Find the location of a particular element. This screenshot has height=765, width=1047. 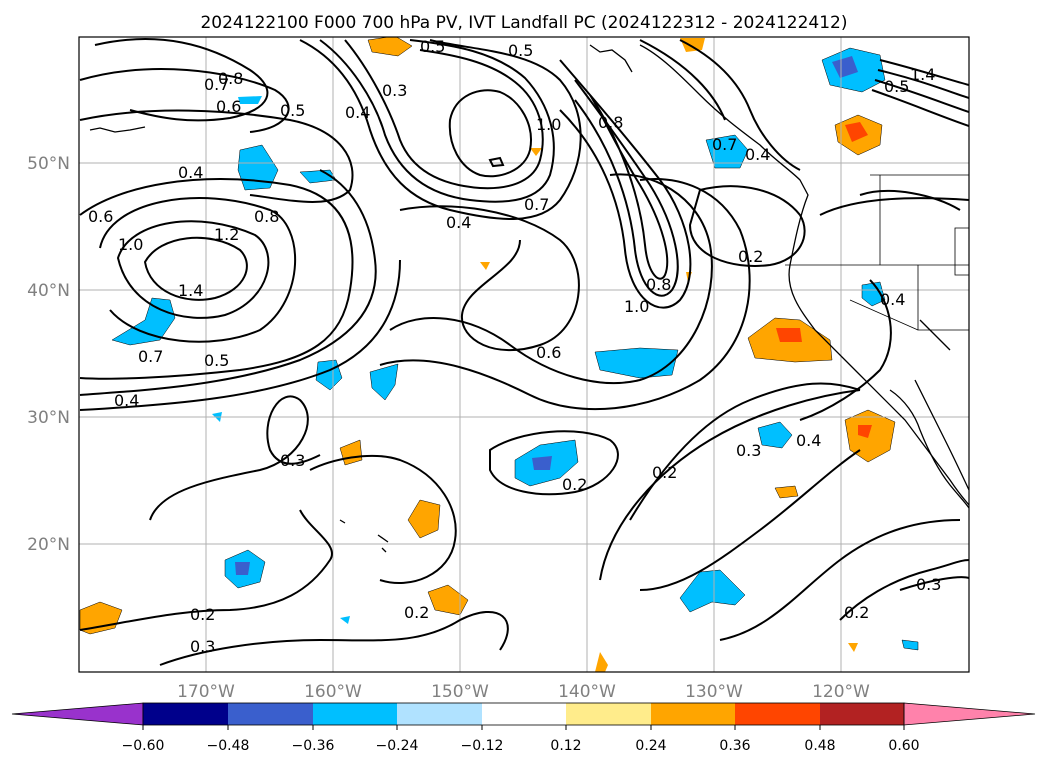

colorbar-tick-label: 0.12 is located at coordinates (565, 746).